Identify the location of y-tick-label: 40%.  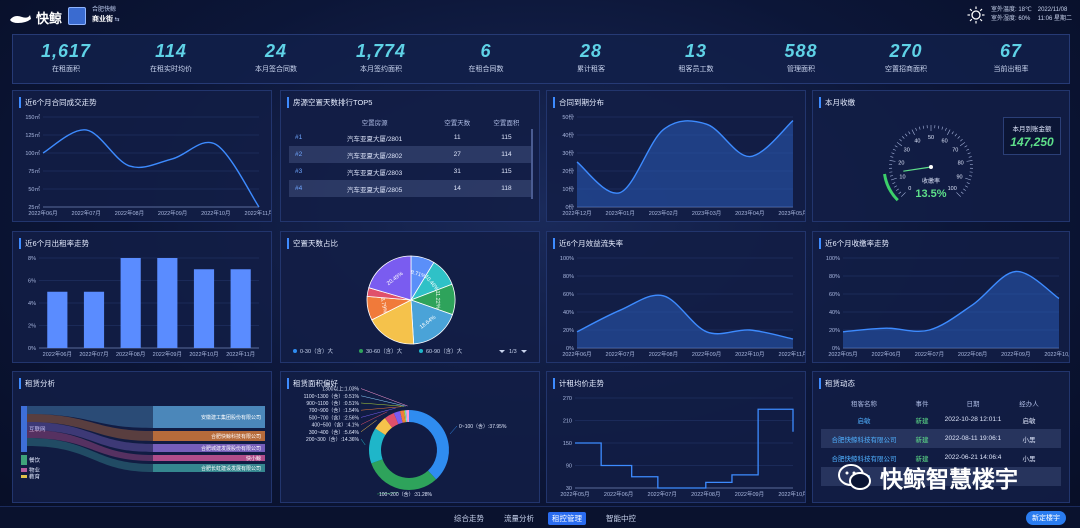
(834, 313).